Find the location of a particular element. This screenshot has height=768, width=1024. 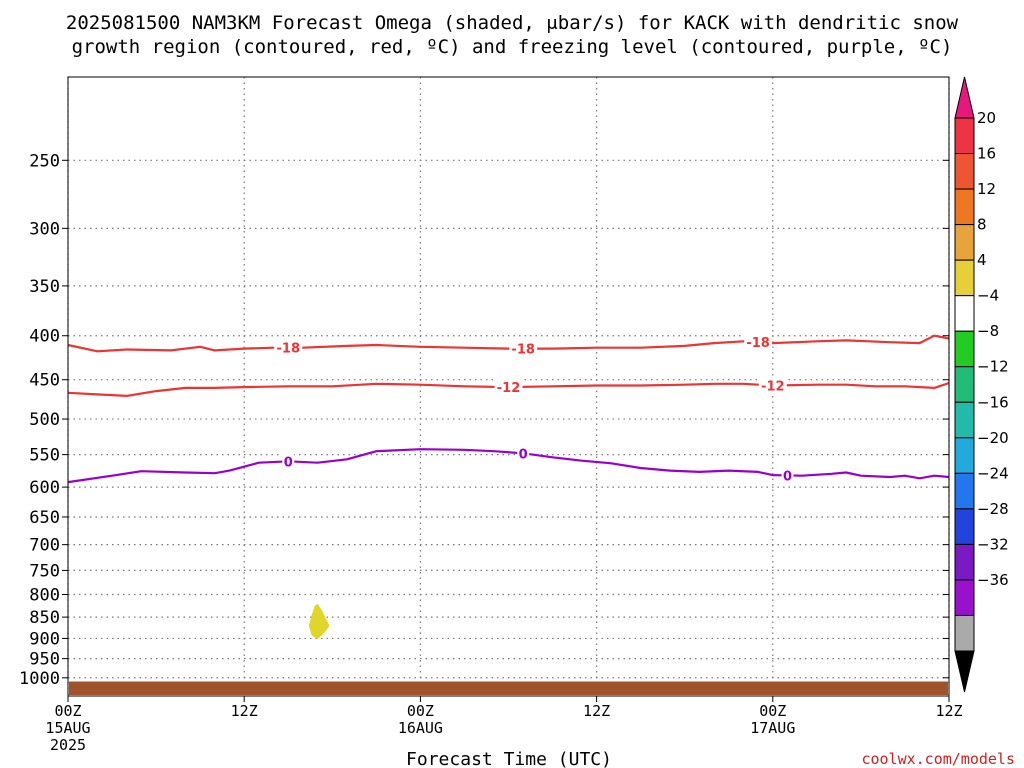

colorbar-label: −16 is located at coordinates (993, 402).